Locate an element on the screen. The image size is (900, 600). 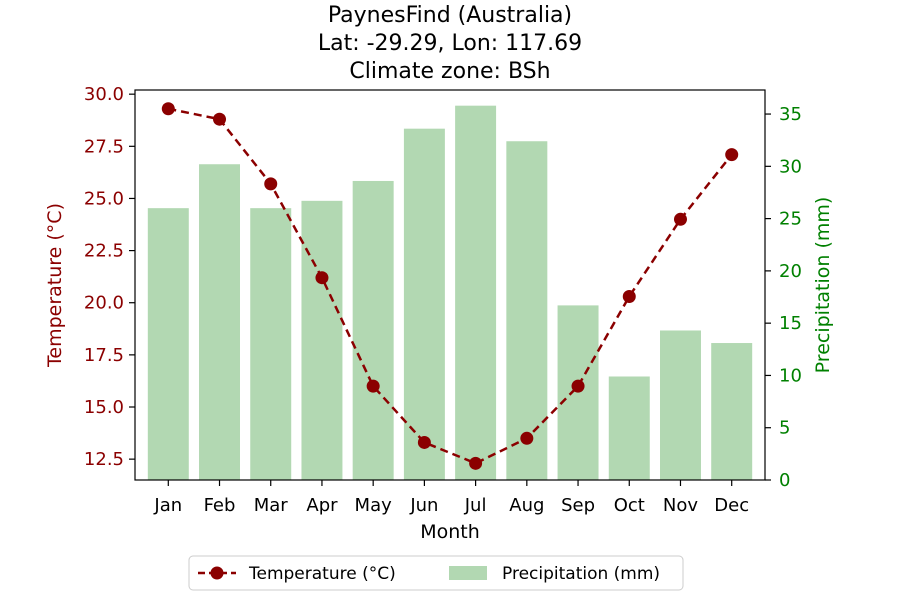
legend: Temperature (°C) Precipitation (mm) is located at coordinates (436, 573).